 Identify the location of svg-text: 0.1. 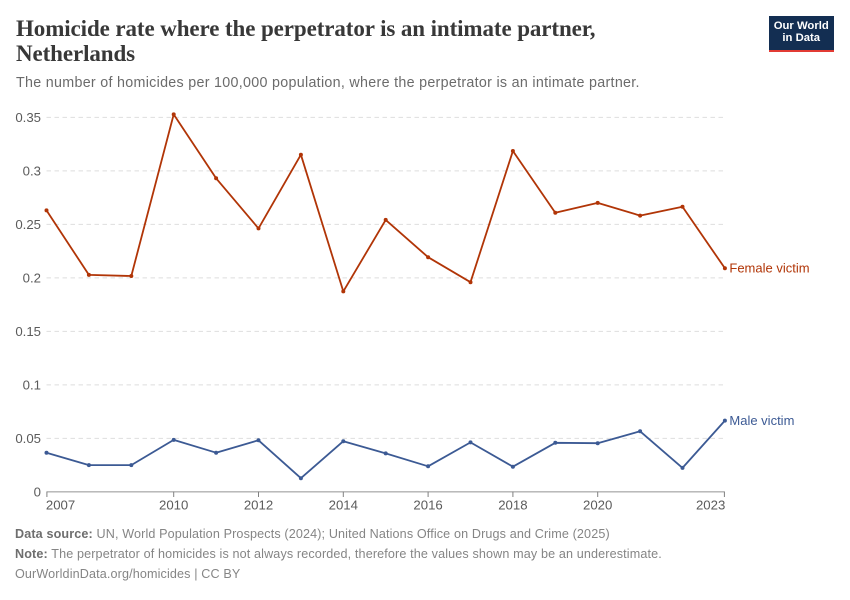
(32, 385).